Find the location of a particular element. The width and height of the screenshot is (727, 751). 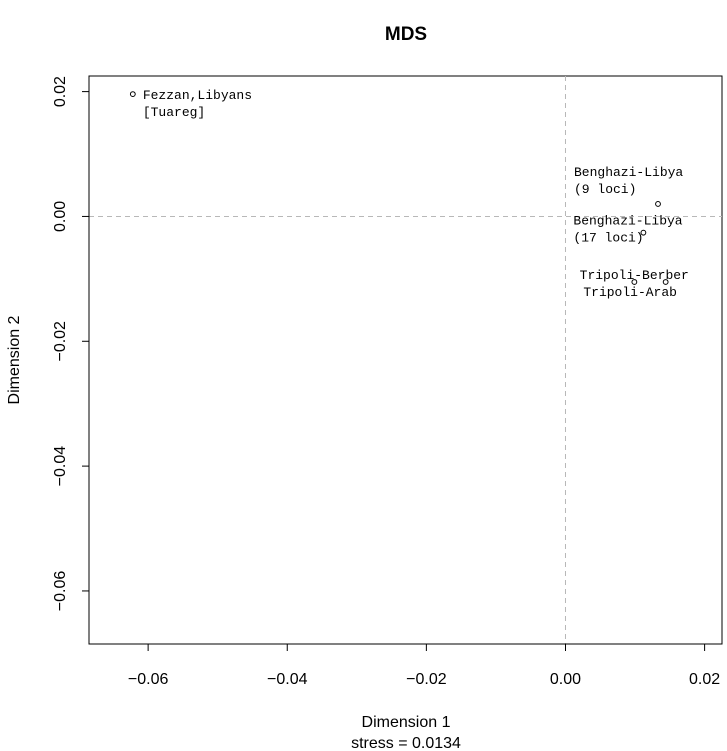

point-label: Tripoli-Berber is located at coordinates (634, 275).